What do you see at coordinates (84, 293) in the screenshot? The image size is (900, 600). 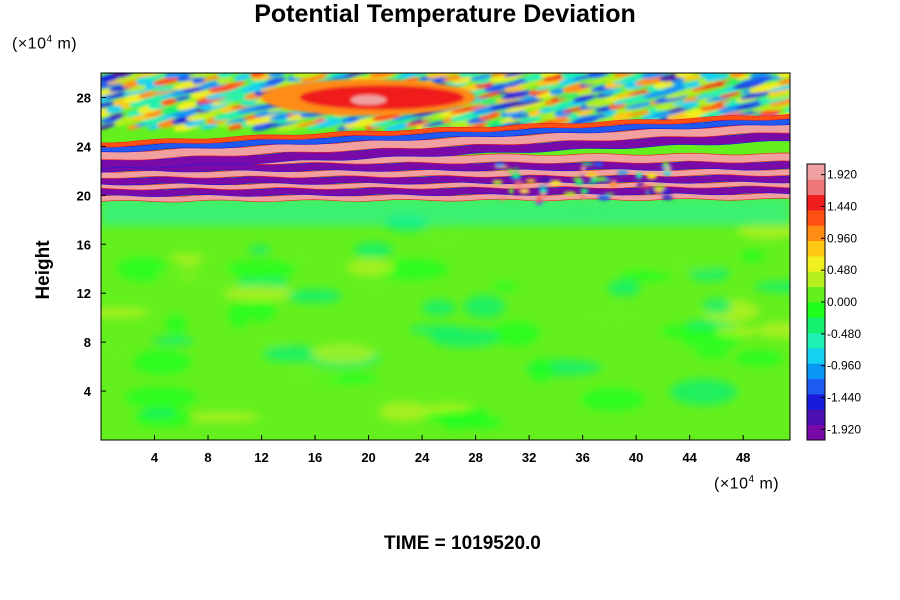 I see `y-tick-label: 12` at bounding box center [84, 293].